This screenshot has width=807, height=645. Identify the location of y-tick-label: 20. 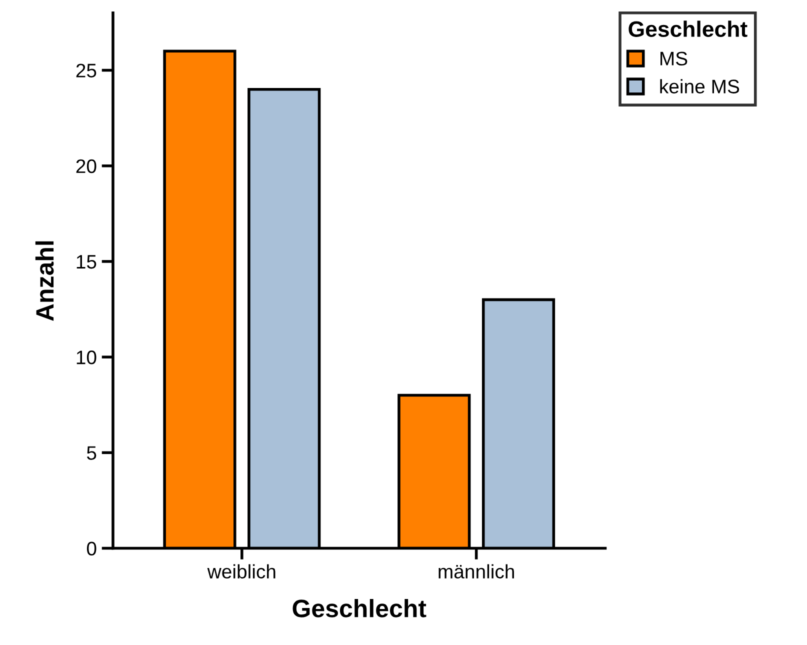
(86, 166).